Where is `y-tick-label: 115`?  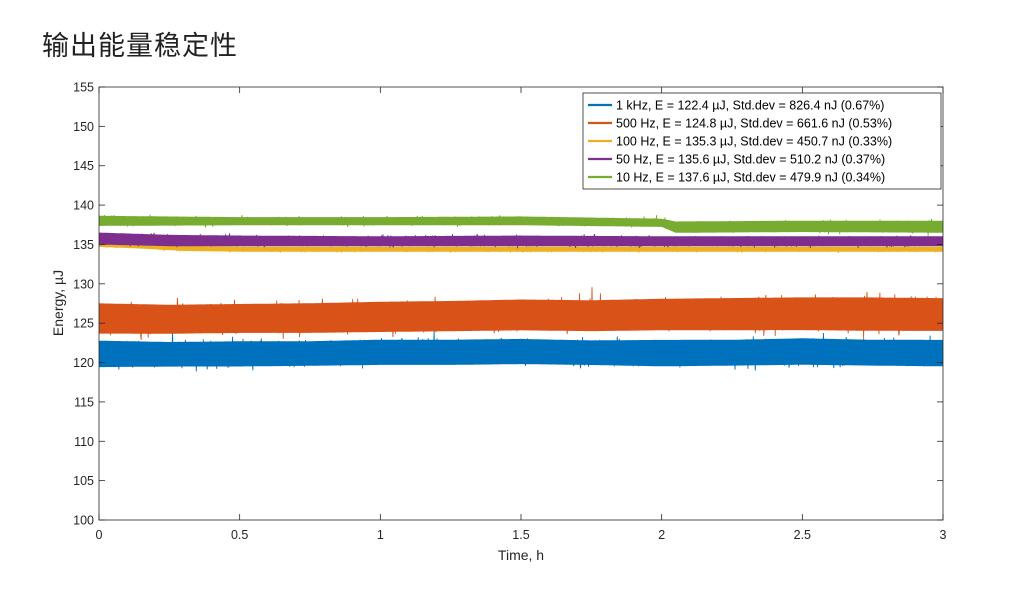
y-tick-label: 115 is located at coordinates (84, 402).